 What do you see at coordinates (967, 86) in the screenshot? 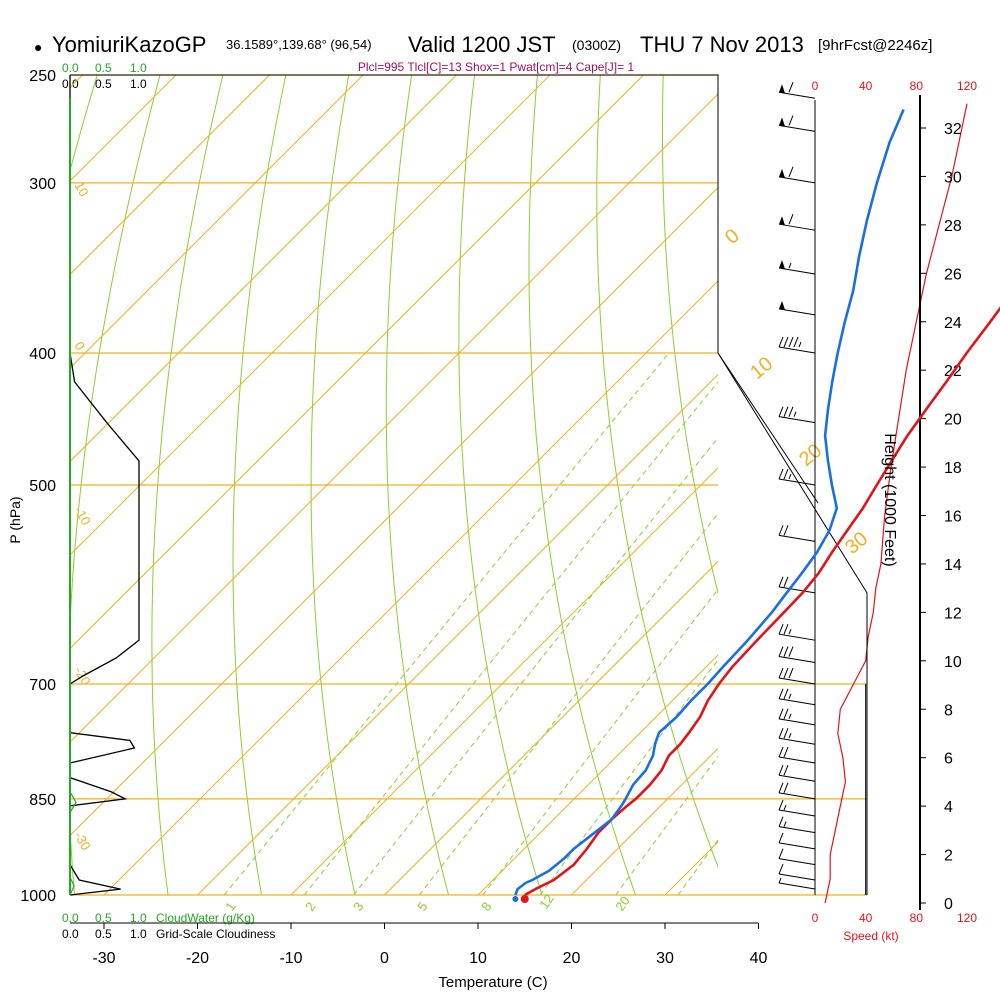
I see `speed-tick-top: 120` at bounding box center [967, 86].